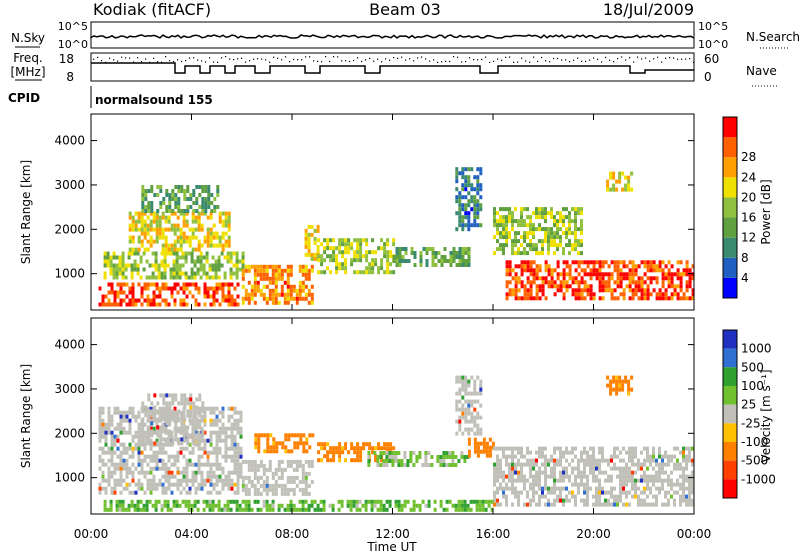 This screenshot has height=554, width=800. Describe the element at coordinates (69, 141) in the screenshot. I see `y-tick-label: 4000` at that location.